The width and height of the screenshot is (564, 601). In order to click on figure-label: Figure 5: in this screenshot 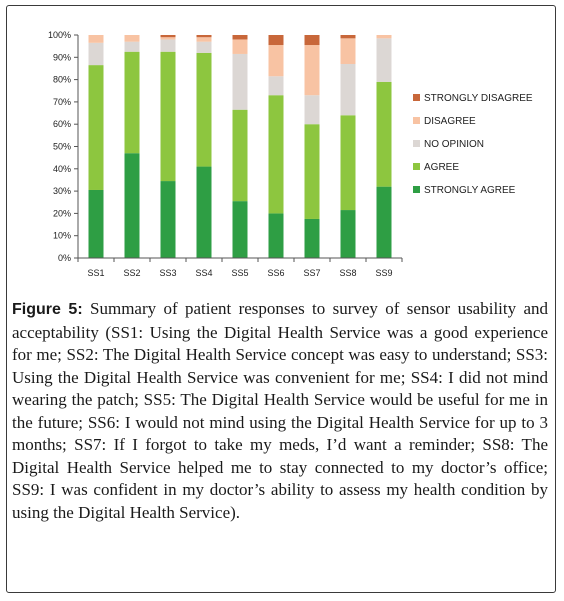, I will do `click(47, 309)`.